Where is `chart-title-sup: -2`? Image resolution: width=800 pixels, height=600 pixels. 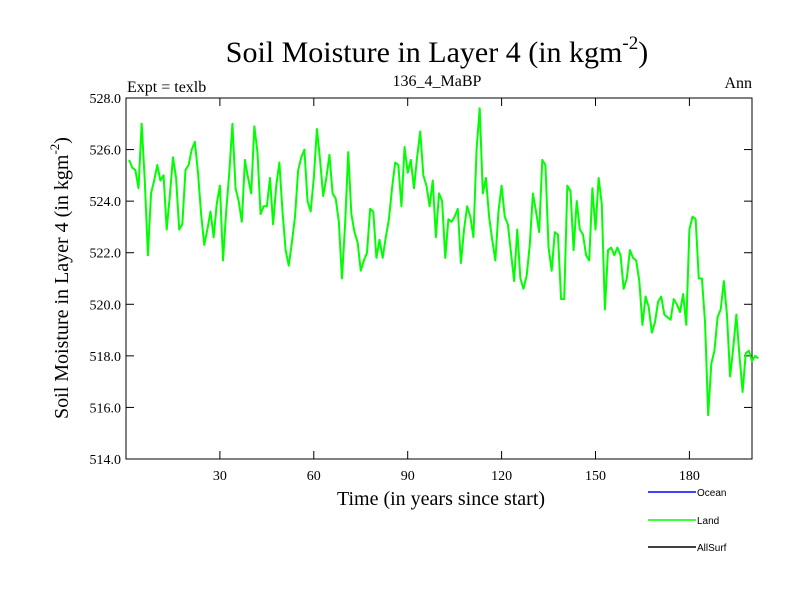
chart-title-sup: -2 is located at coordinates (630, 43).